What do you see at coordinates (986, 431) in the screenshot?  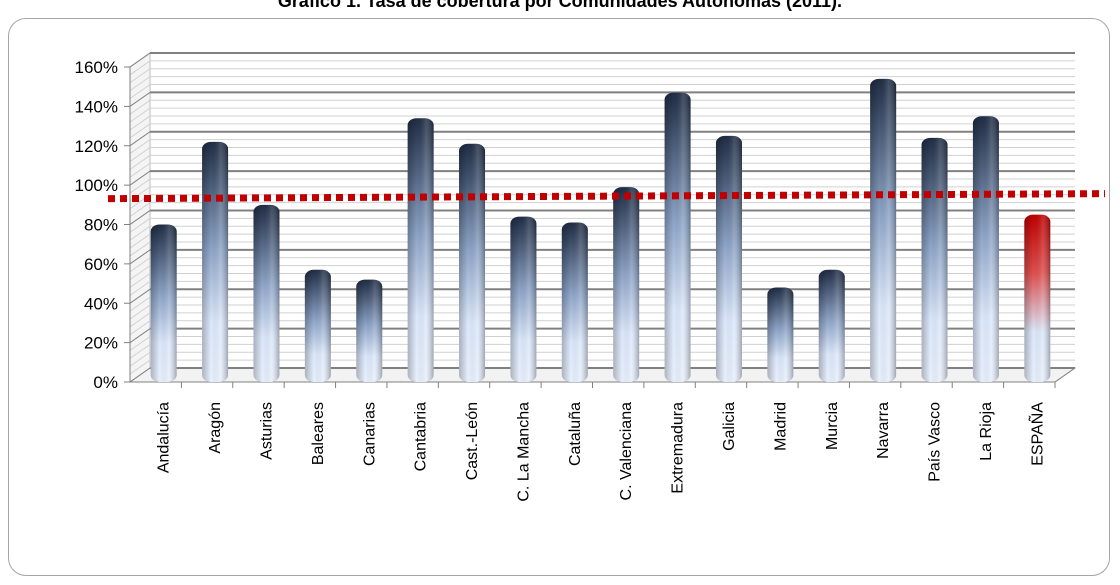 I see `x-category-label: La Rioja` at bounding box center [986, 431].